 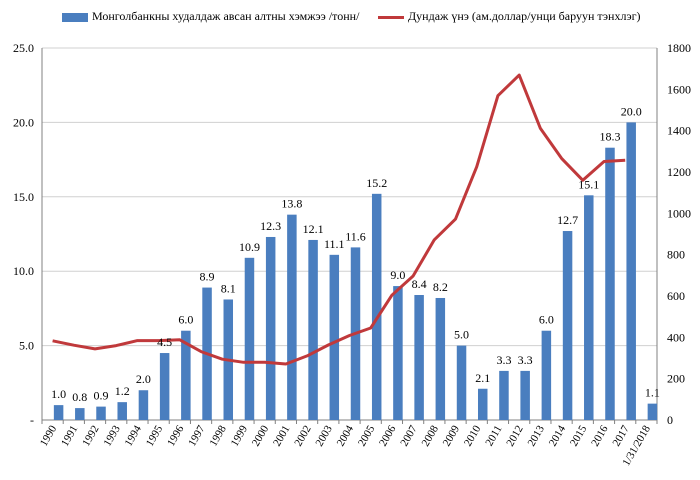 I want to click on y-right-tick-label: 1200, so click(x=679, y=172).